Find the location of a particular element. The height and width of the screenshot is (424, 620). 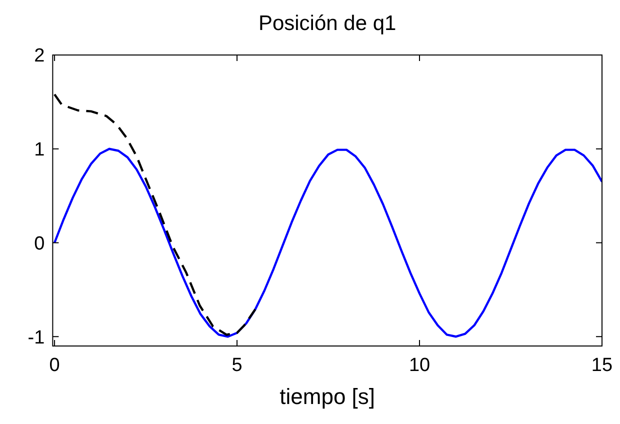

y-tick-label: -1 is located at coordinates (36, 337).